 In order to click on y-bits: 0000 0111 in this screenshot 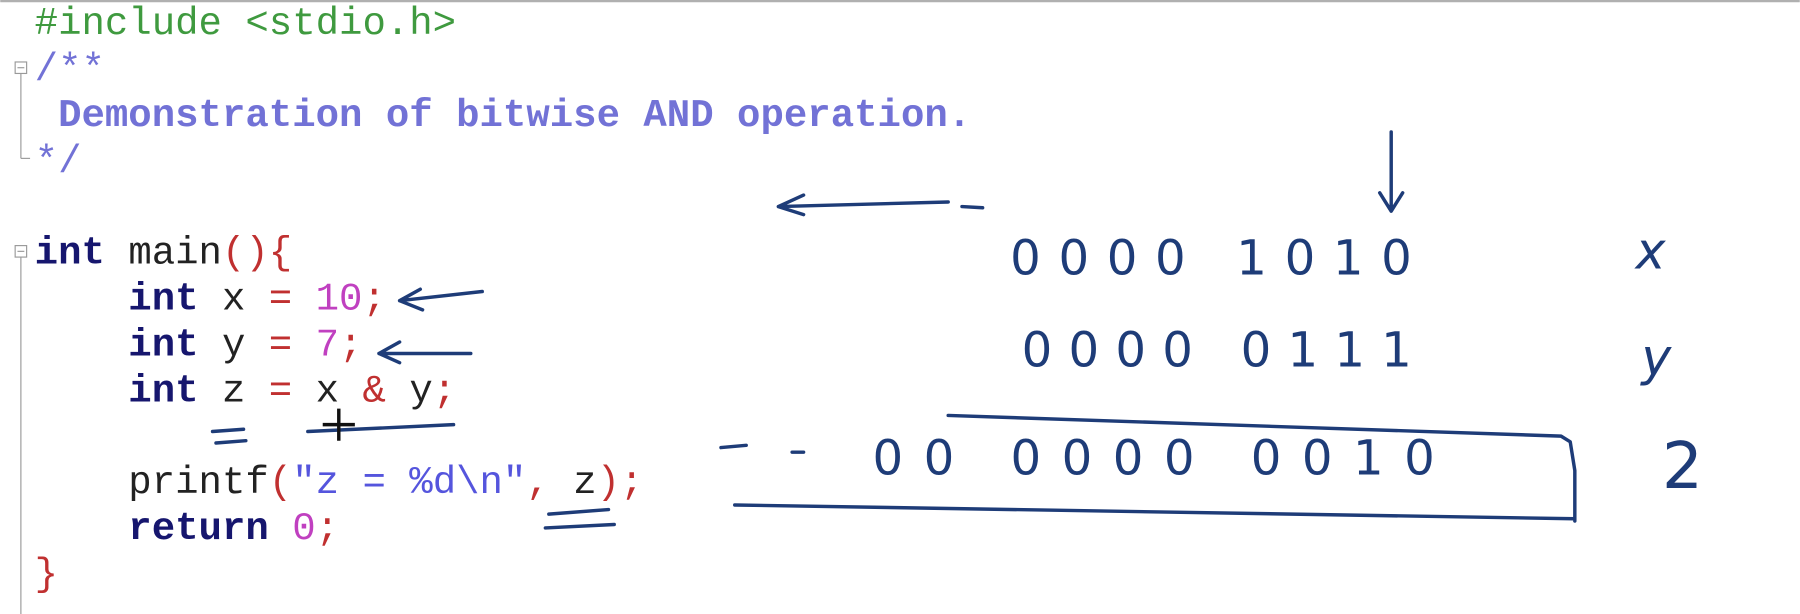, I will do `click(1217, 350)`.